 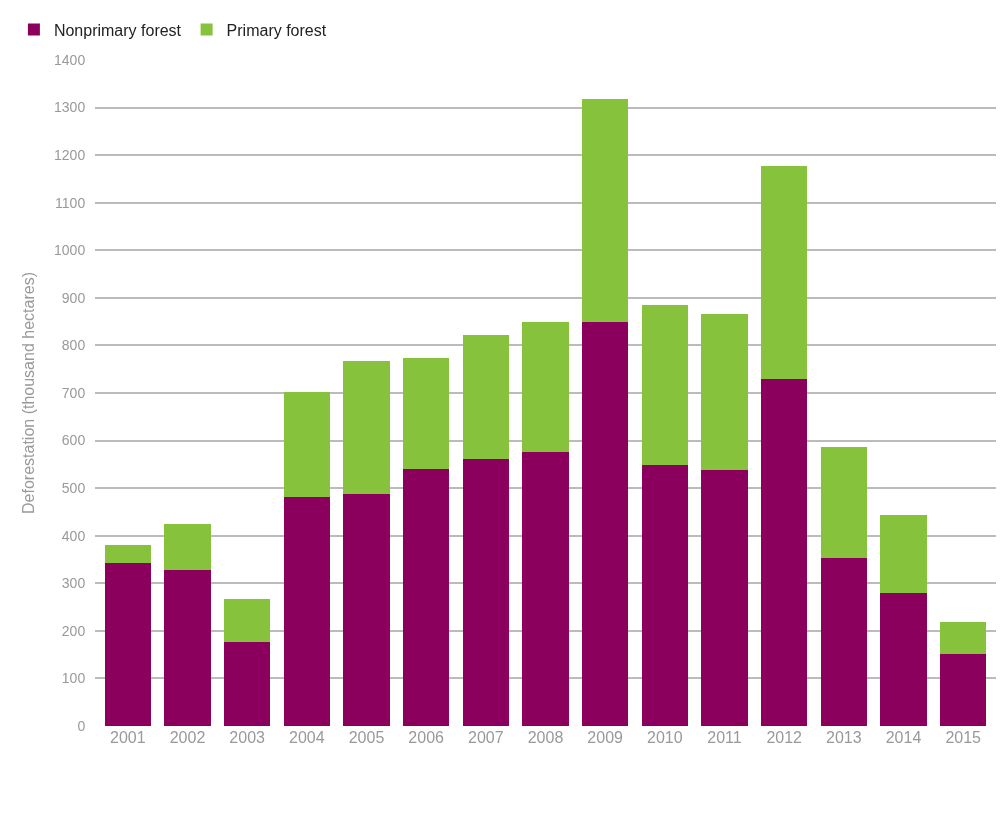 I want to click on x-tick-label: 2005, so click(x=366, y=737).